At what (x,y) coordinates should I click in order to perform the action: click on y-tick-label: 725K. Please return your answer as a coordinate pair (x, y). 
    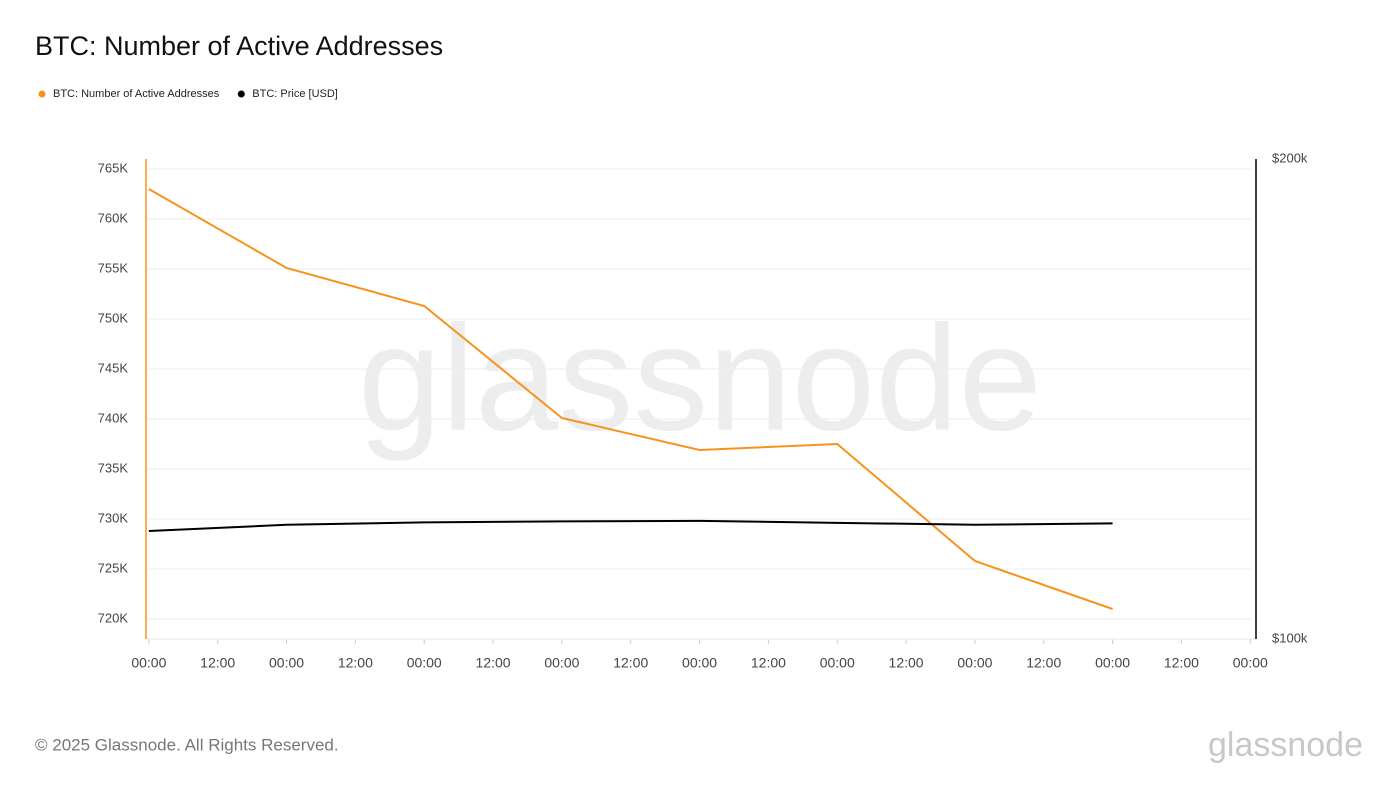
    Looking at the image, I should click on (113, 567).